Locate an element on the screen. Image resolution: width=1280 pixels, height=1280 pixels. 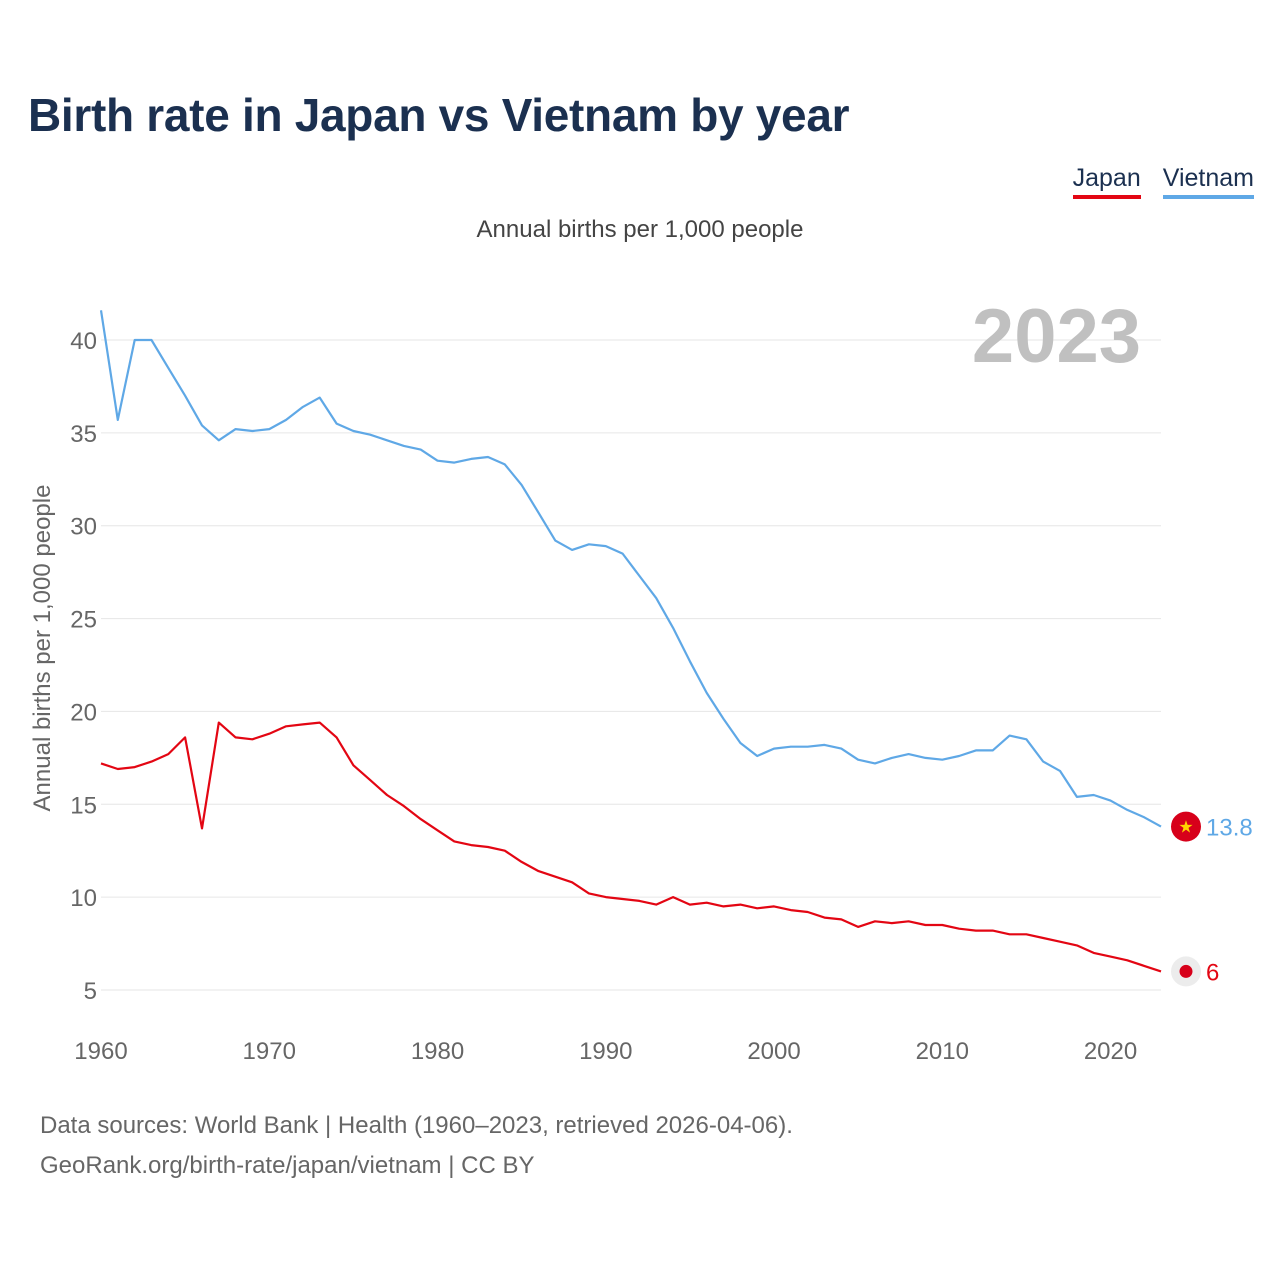
y-tick-label: 30 is located at coordinates (83, 527).